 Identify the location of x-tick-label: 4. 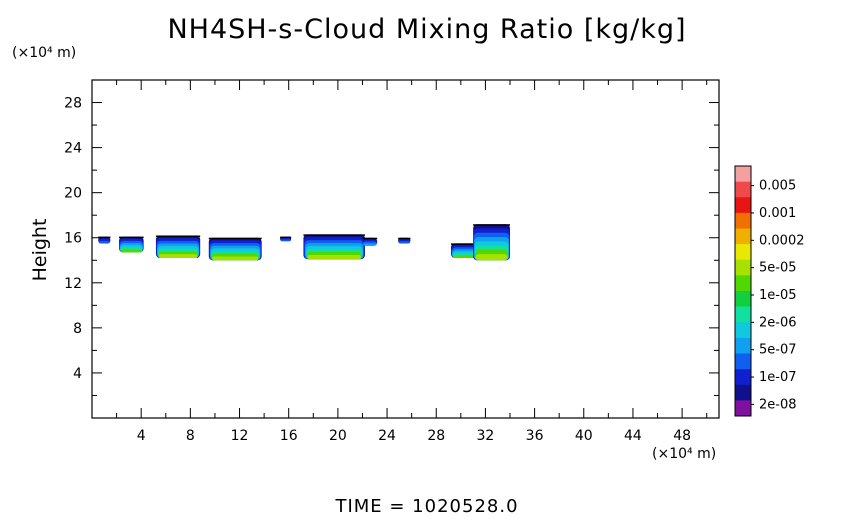
(141, 436).